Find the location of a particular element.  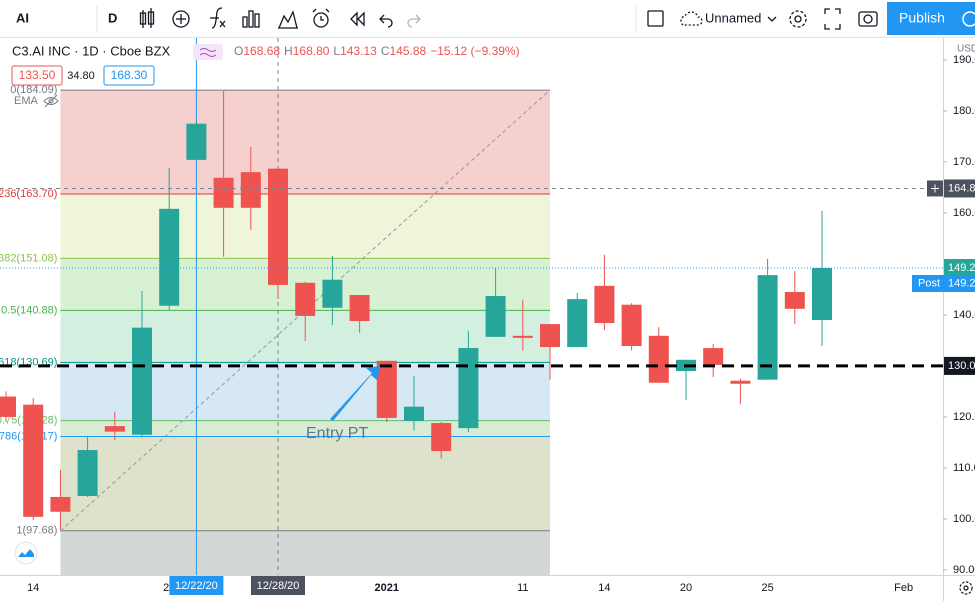

compare-button is located at coordinates (181, 19).